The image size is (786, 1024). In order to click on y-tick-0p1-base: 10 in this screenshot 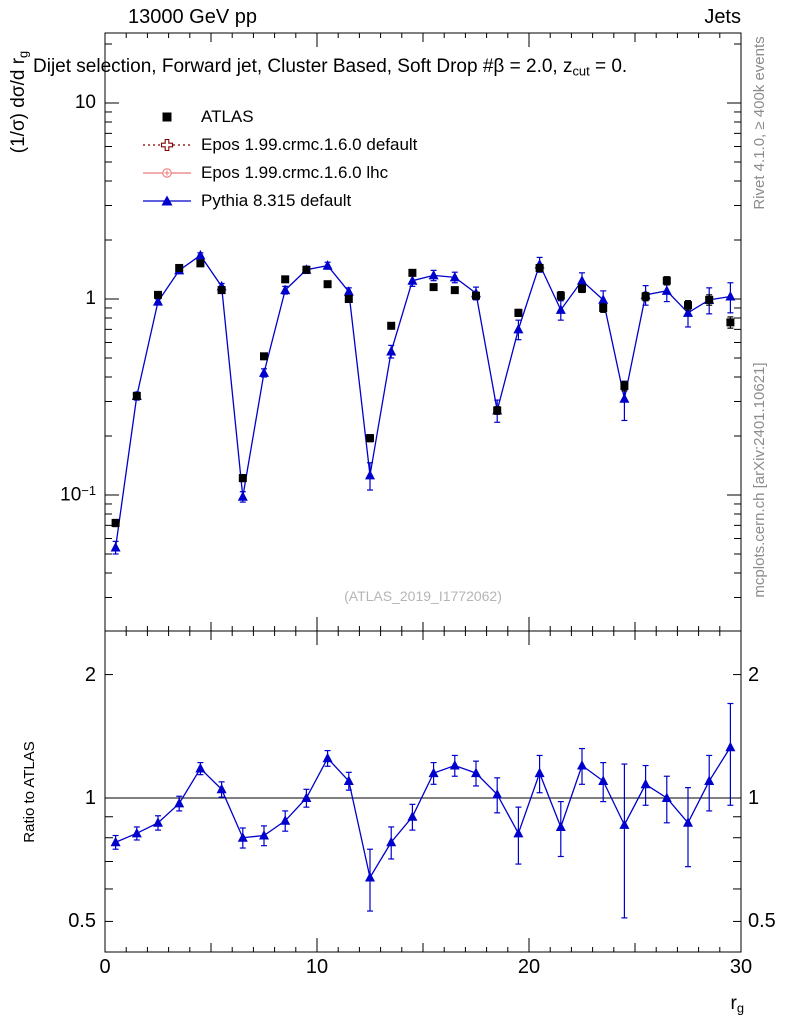, I will do `click(71, 495)`.